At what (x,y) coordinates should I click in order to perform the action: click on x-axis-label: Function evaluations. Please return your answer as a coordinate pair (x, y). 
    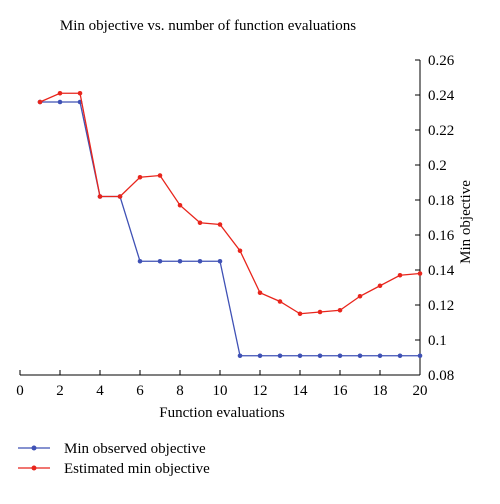
    Looking at the image, I should click on (222, 413).